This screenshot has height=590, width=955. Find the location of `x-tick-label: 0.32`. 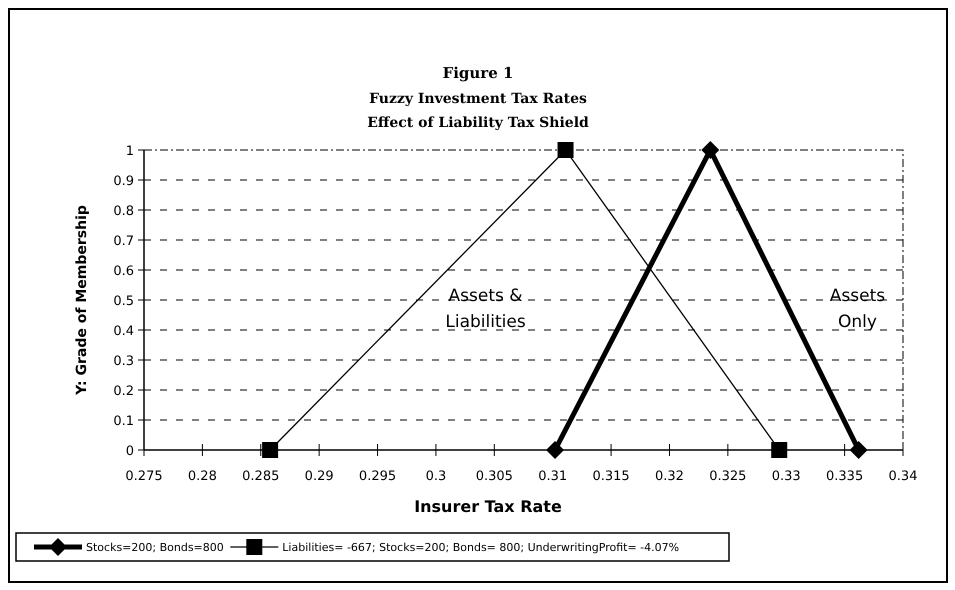

x-tick-label: 0.32 is located at coordinates (669, 476).